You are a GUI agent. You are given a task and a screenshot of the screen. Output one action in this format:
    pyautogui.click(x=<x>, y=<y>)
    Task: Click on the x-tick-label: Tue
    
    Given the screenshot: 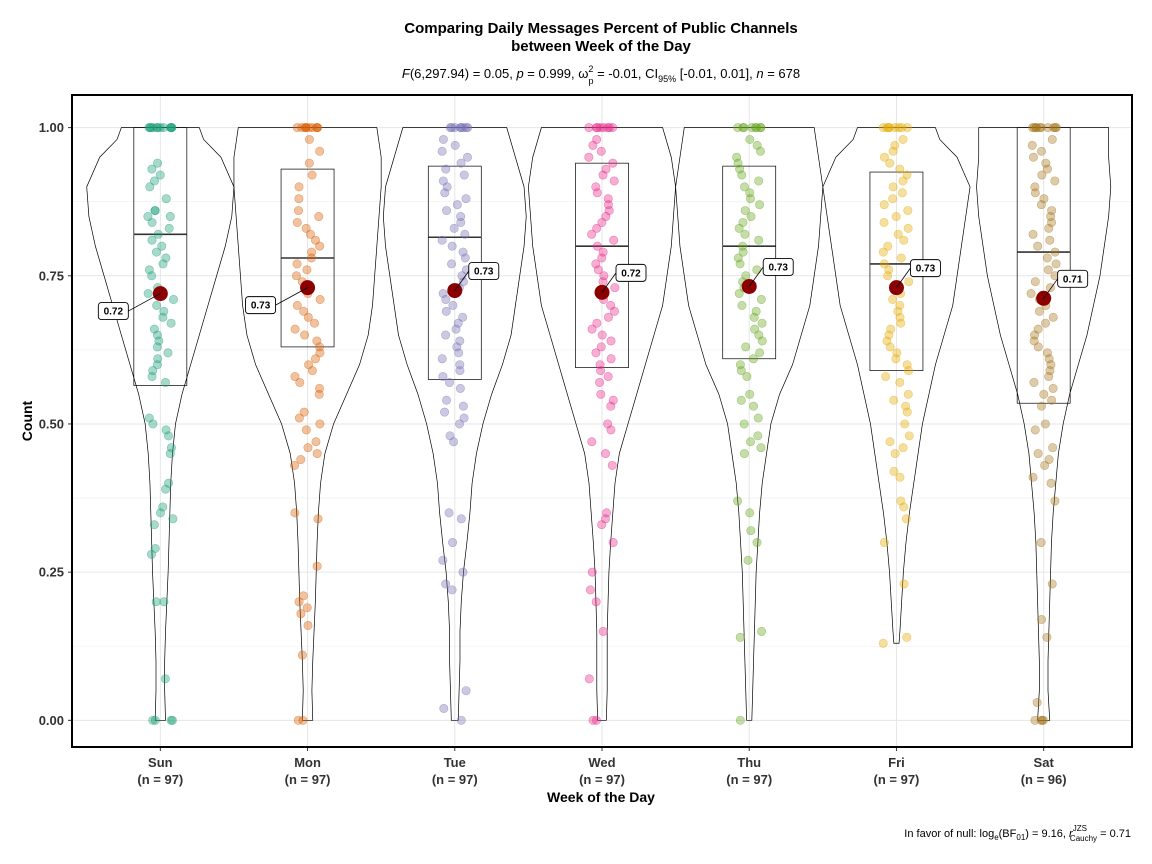 What is the action you would take?
    pyautogui.click(x=455, y=762)
    